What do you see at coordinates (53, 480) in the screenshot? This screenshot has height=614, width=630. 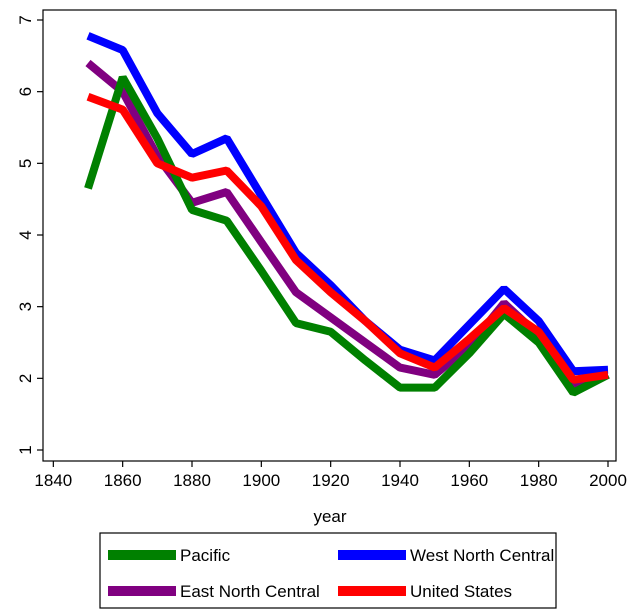 I see `x-tick-label: 1840` at bounding box center [53, 480].